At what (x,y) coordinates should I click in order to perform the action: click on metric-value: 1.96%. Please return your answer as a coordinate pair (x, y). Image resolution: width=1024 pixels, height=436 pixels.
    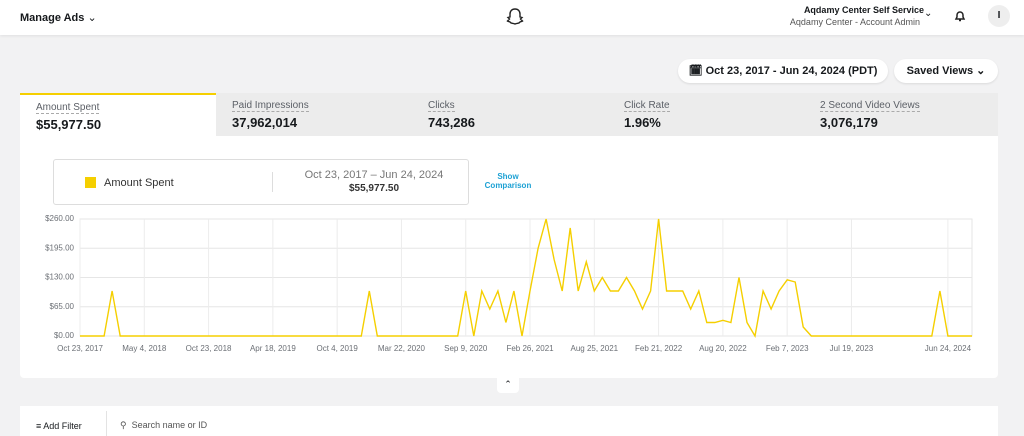
    Looking at the image, I should click on (642, 122).